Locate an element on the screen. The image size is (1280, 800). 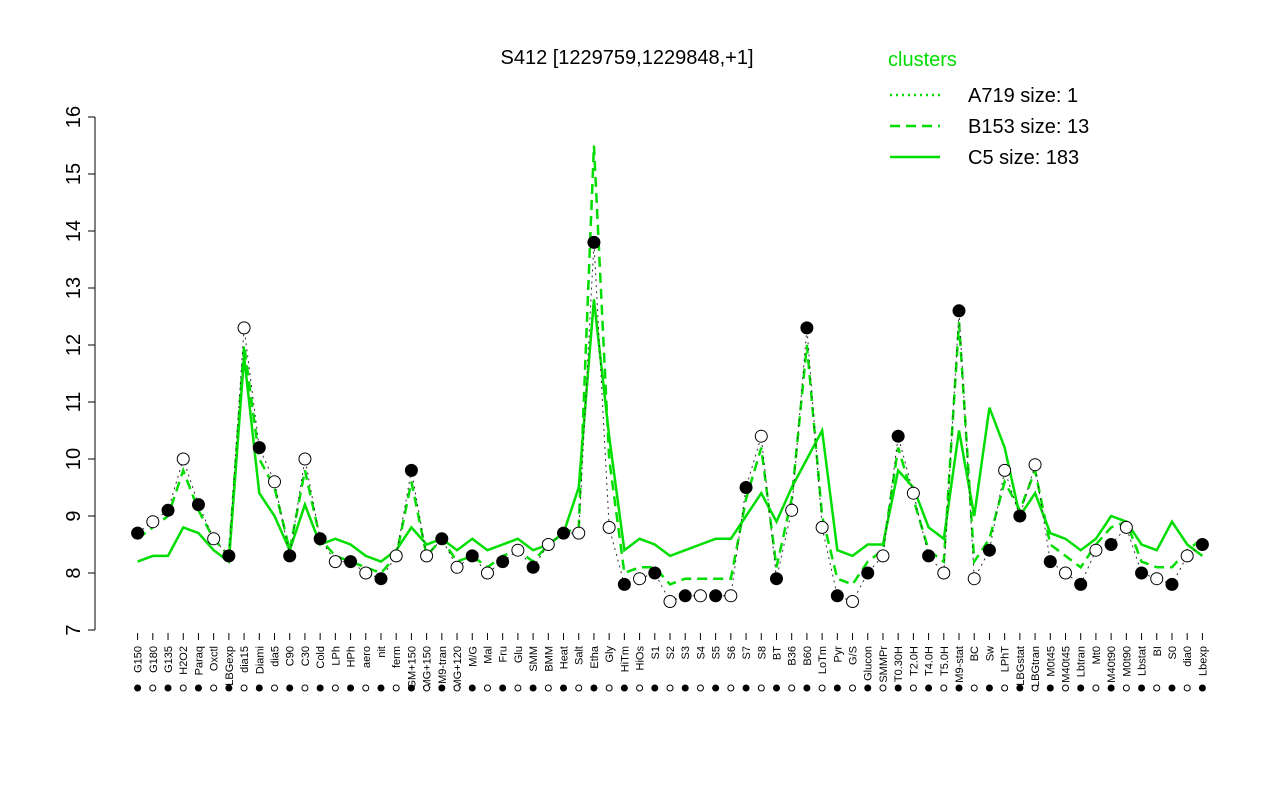
x-tick-label: Lbtran is located at coordinates (1082, 661).